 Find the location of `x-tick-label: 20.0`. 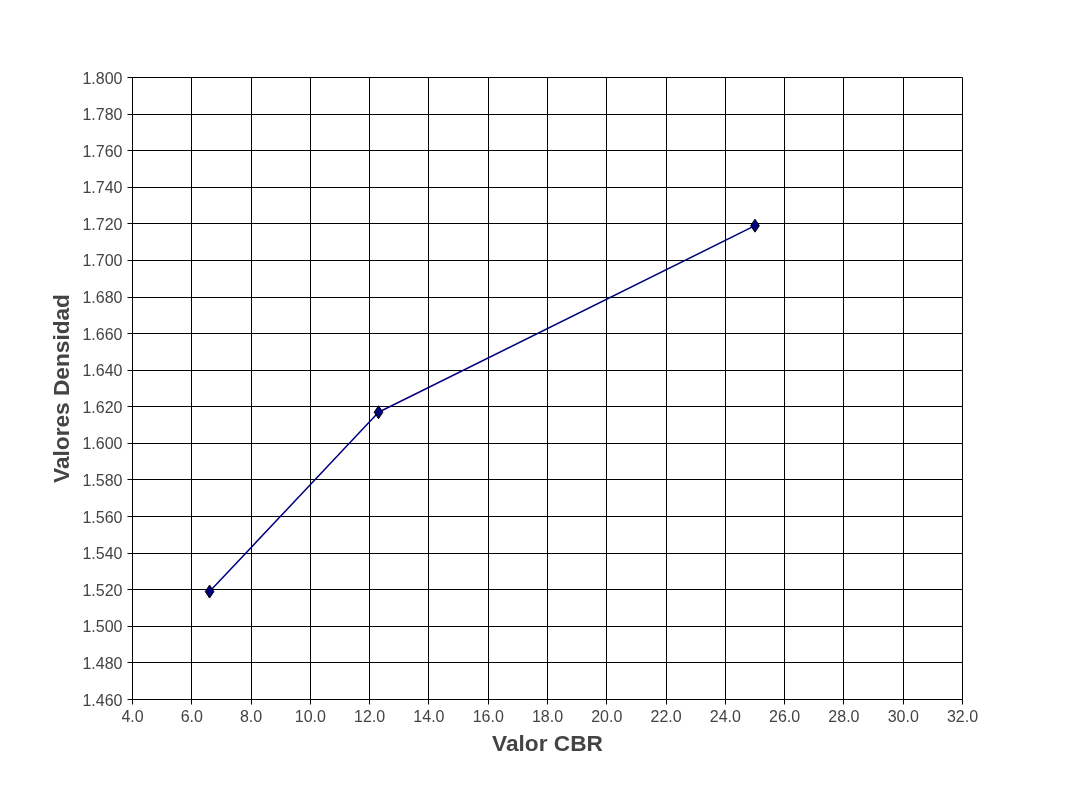

x-tick-label: 20.0 is located at coordinates (607, 716).